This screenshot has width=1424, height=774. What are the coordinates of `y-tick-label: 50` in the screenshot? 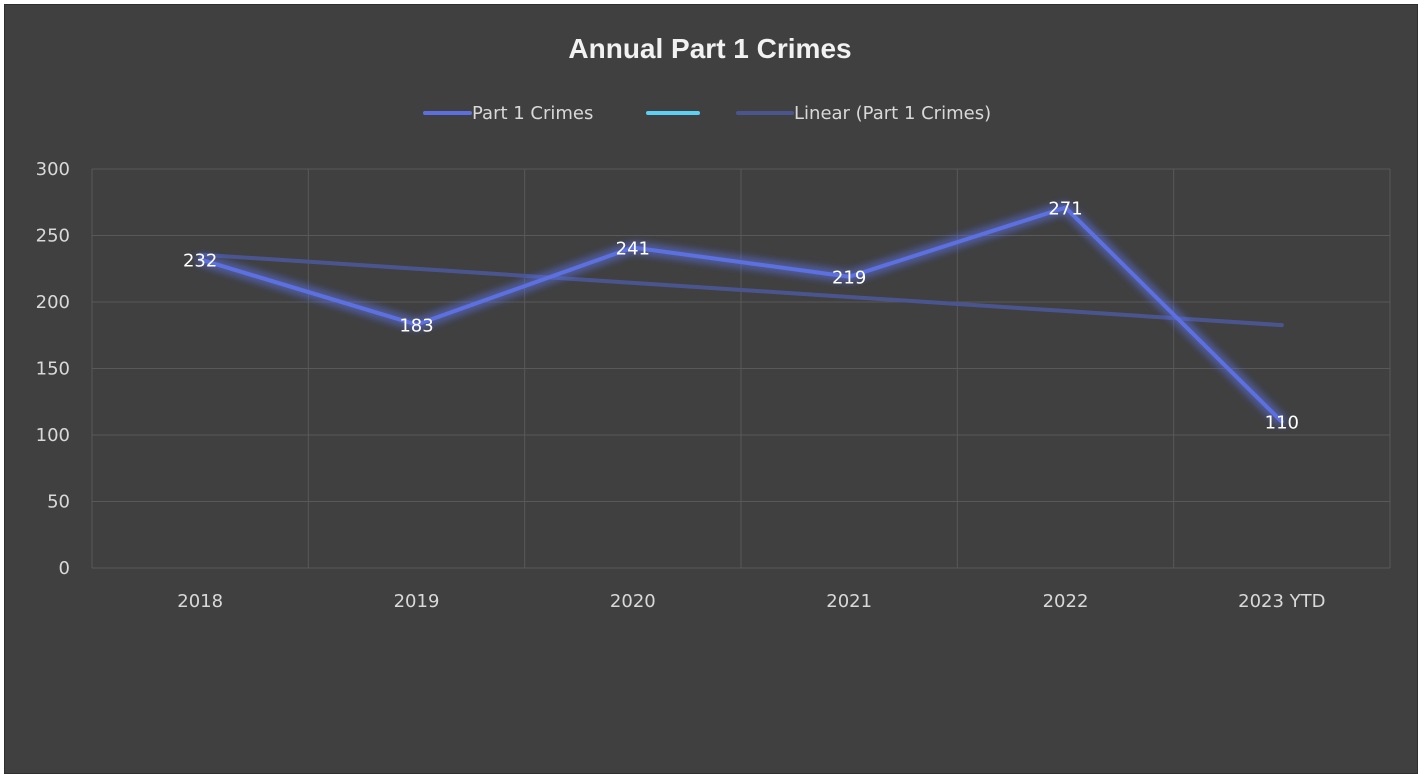 It's located at (58, 502).